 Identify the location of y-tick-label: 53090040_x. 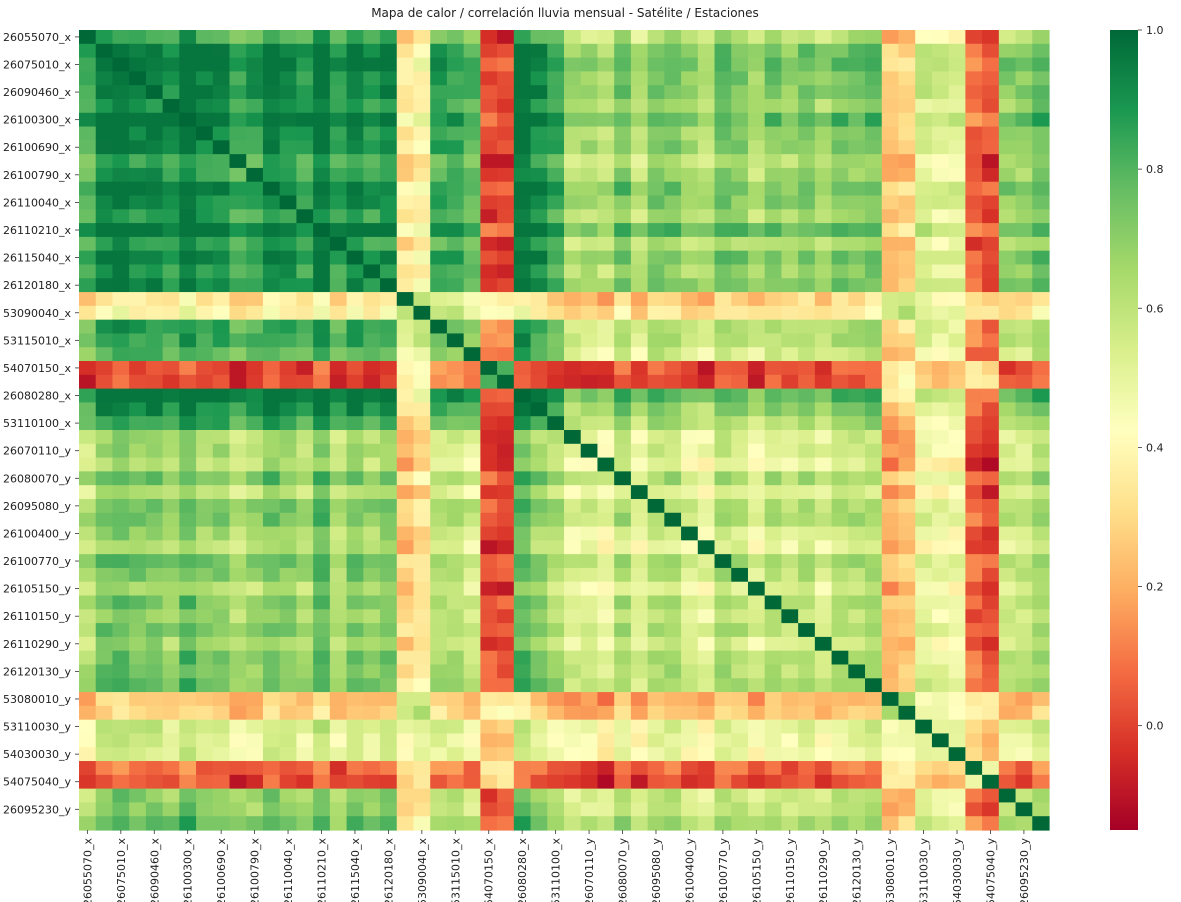
(37, 313).